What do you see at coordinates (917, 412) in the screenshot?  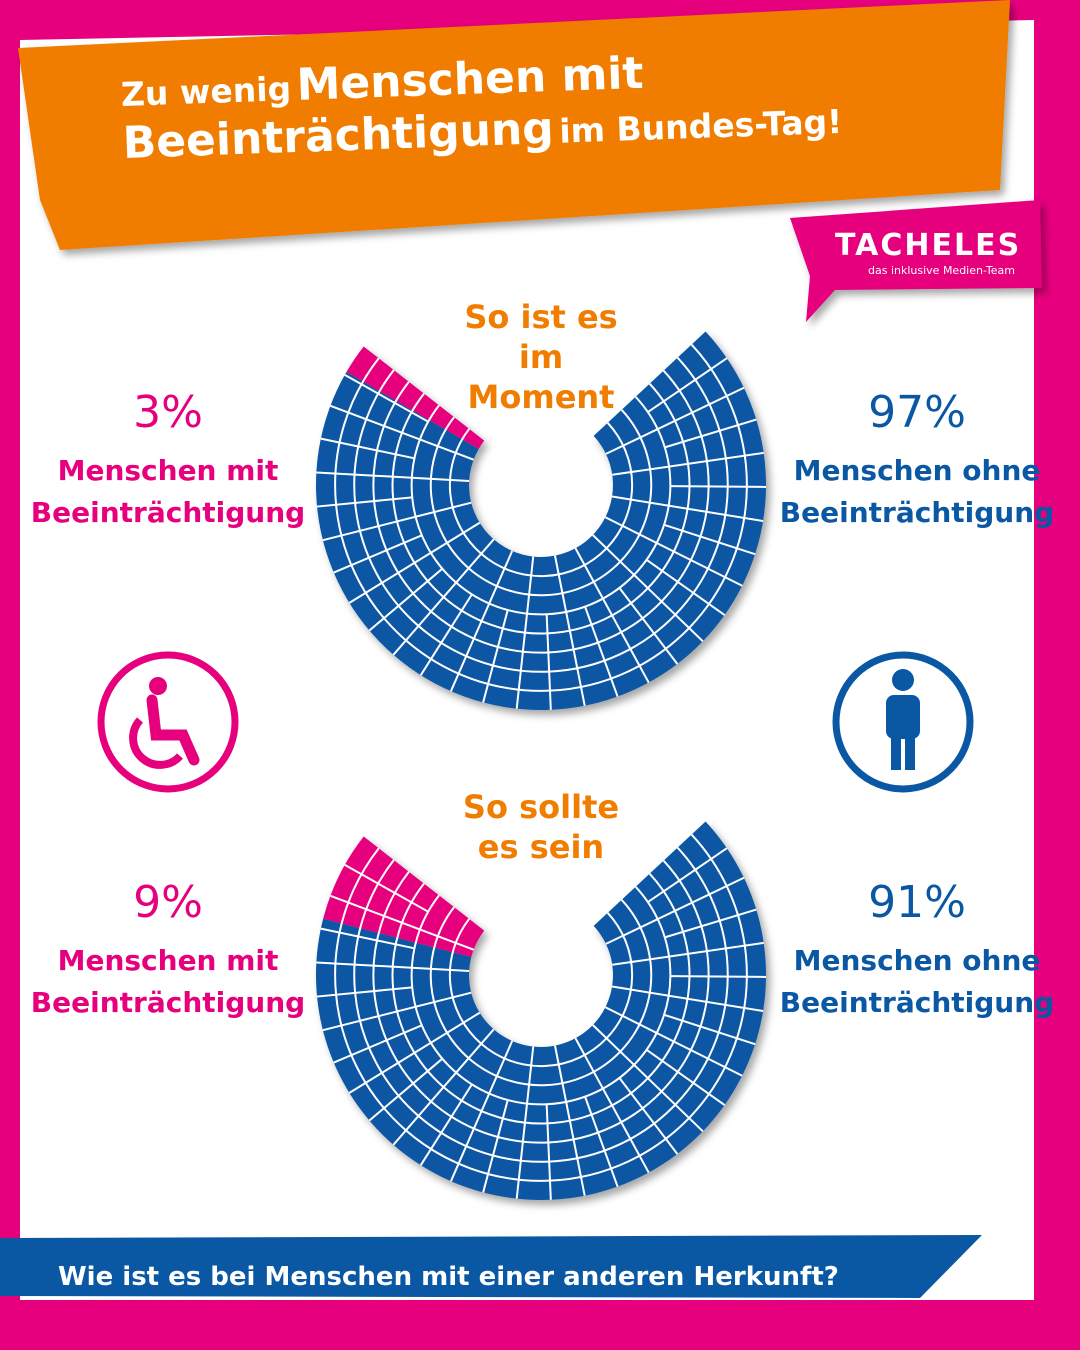 I see `value-label: 97%` at bounding box center [917, 412].